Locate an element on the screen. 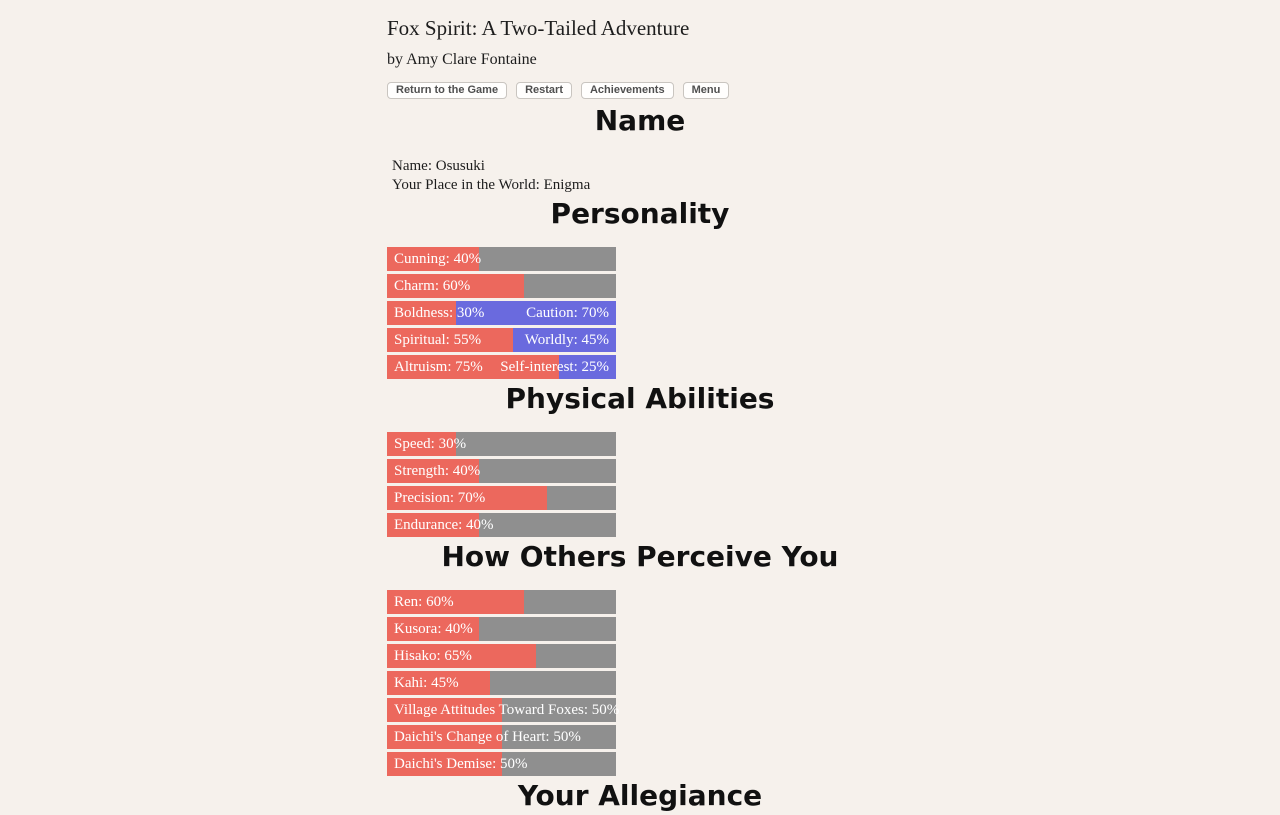  stat-bar-opposed-label: Worldly: 45% is located at coordinates (566, 340).